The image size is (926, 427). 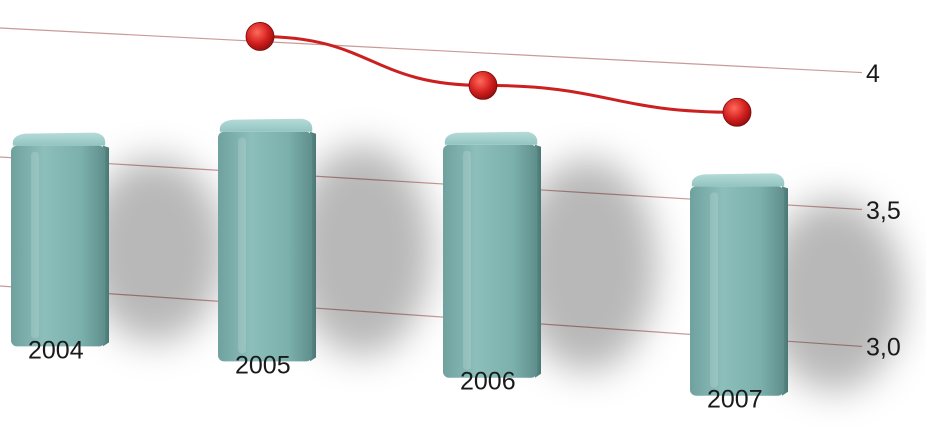 I want to click on category-label: 2006, so click(x=488, y=382).